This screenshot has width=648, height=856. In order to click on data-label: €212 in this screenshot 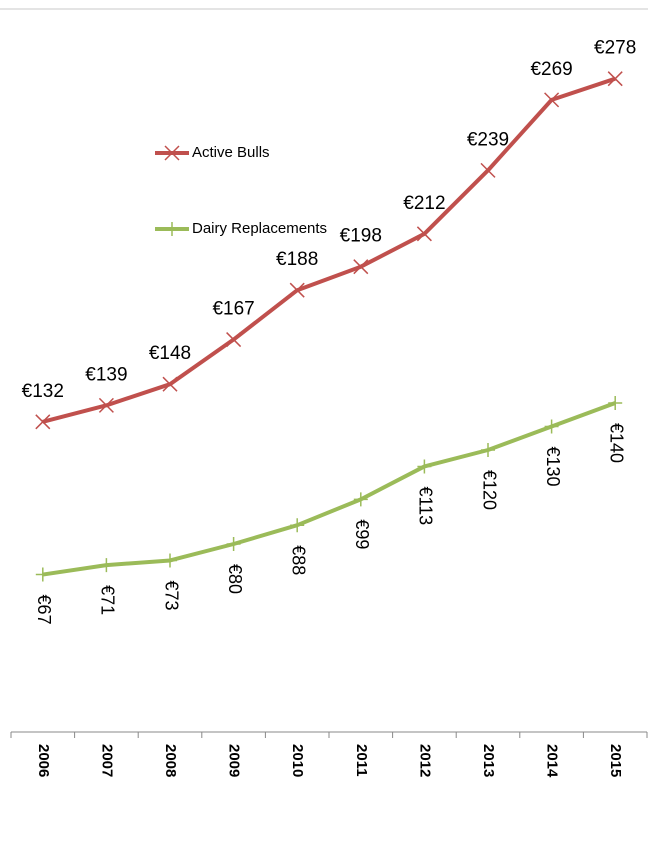, I will do `click(424, 203)`.